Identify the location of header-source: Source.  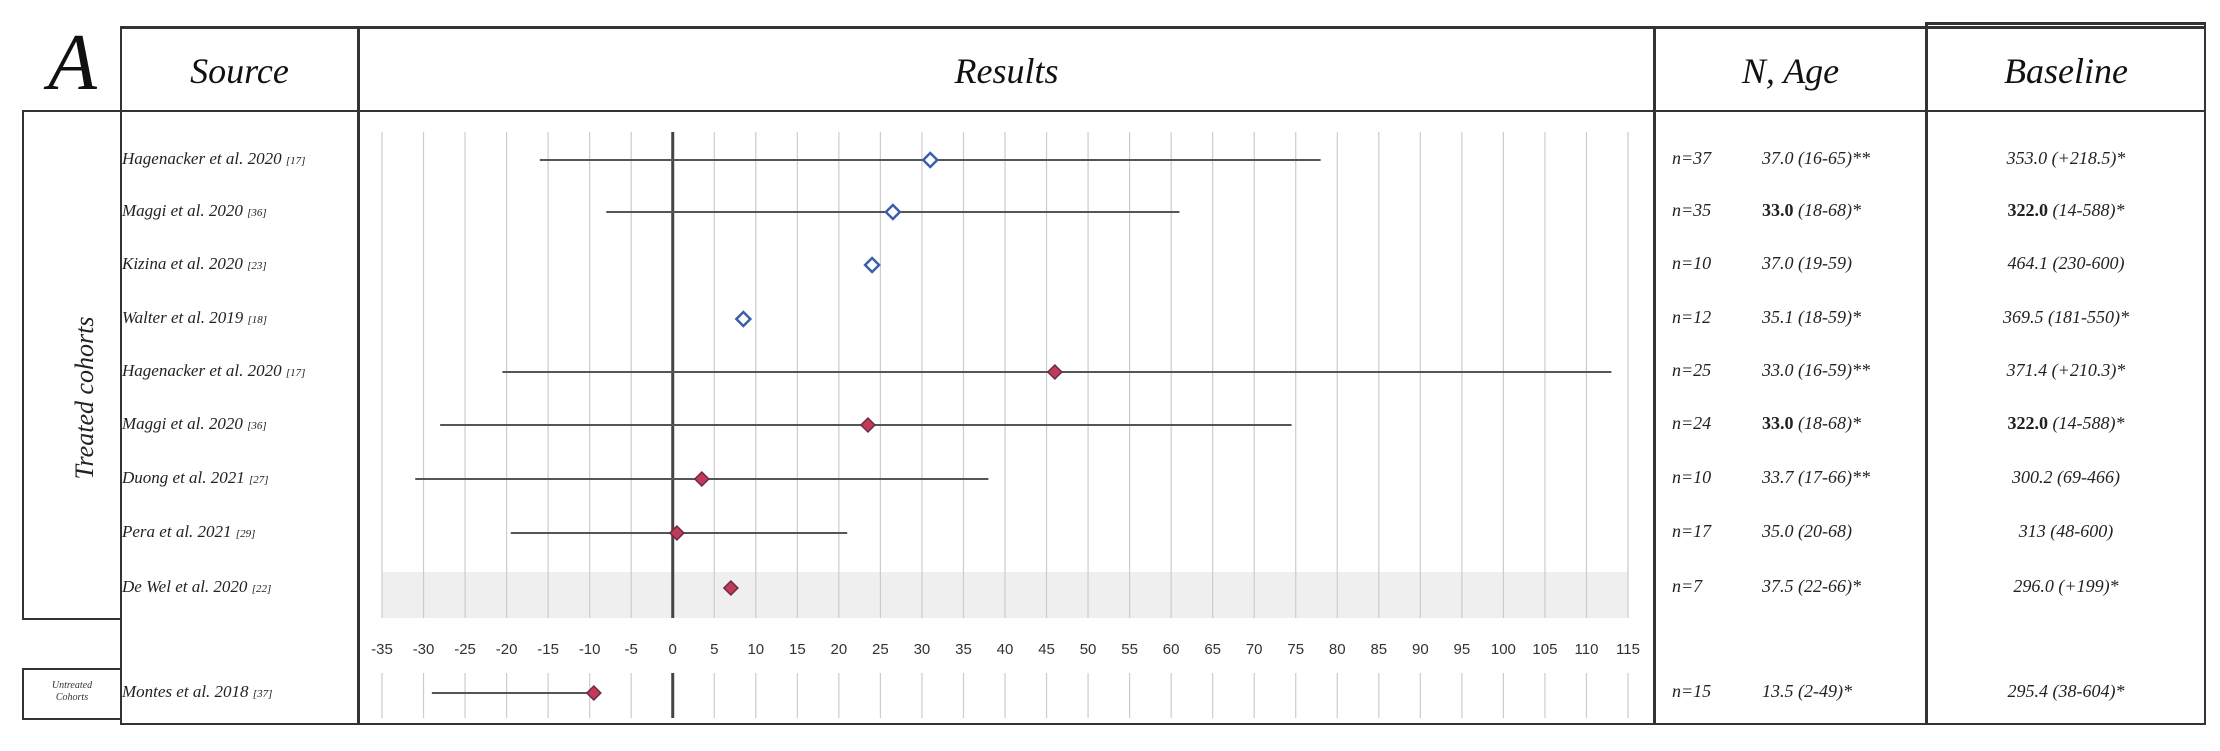
(239, 71).